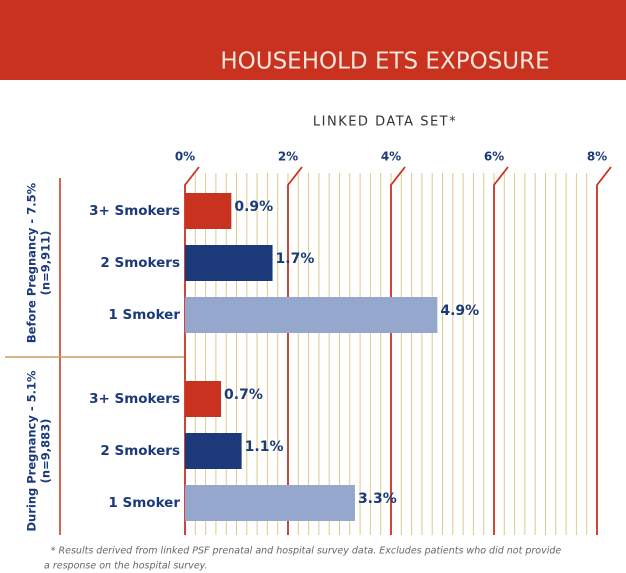 This screenshot has height=573, width=626. I want to click on chart-subtitle: LINKED DATA SET*, so click(385, 122).